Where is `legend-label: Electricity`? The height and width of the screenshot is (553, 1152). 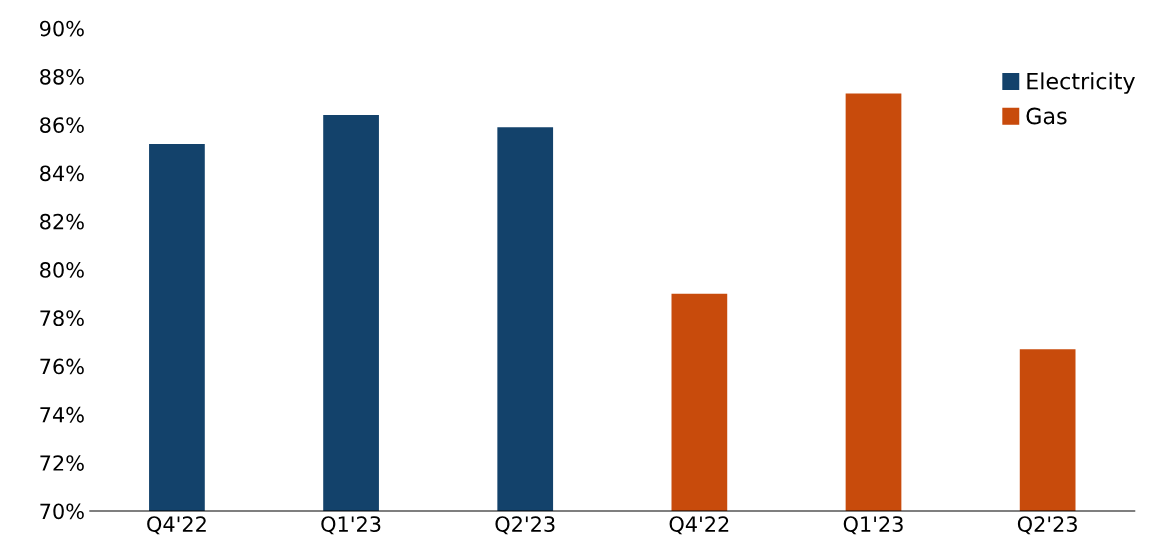 legend-label: Electricity is located at coordinates (1081, 83).